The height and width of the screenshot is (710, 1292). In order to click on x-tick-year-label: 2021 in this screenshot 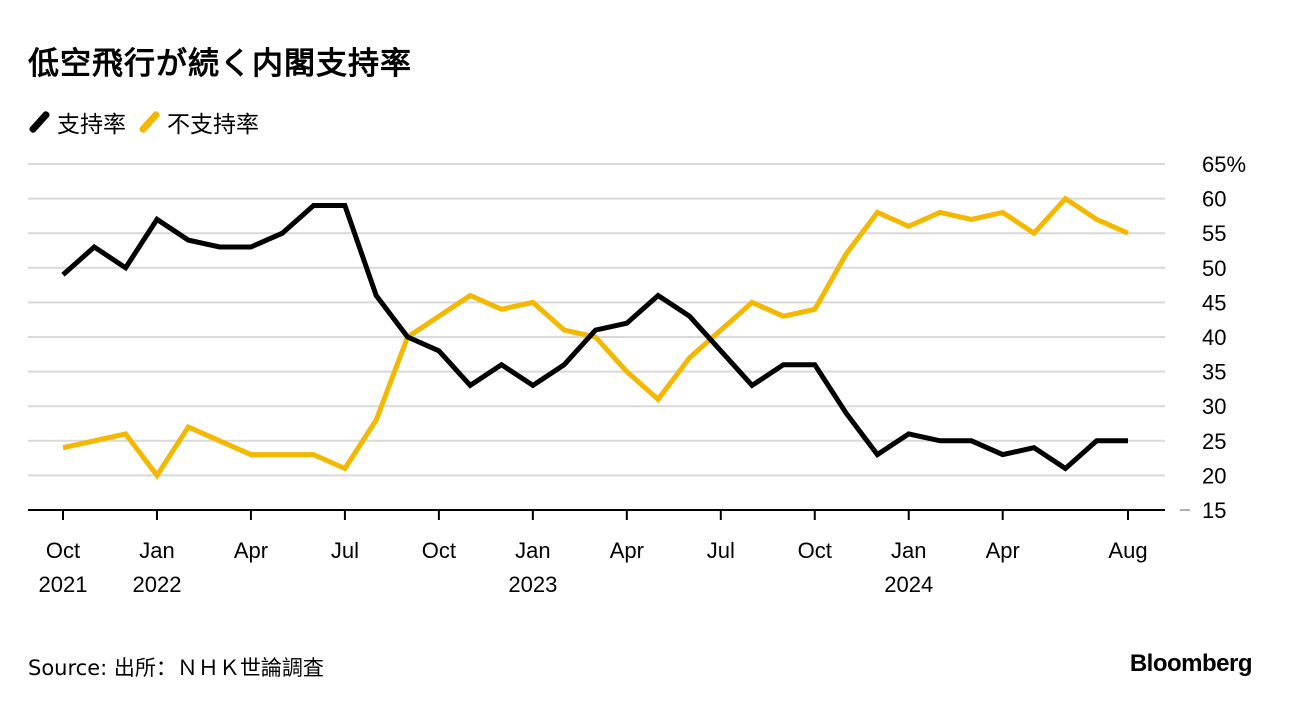, I will do `click(63, 584)`.